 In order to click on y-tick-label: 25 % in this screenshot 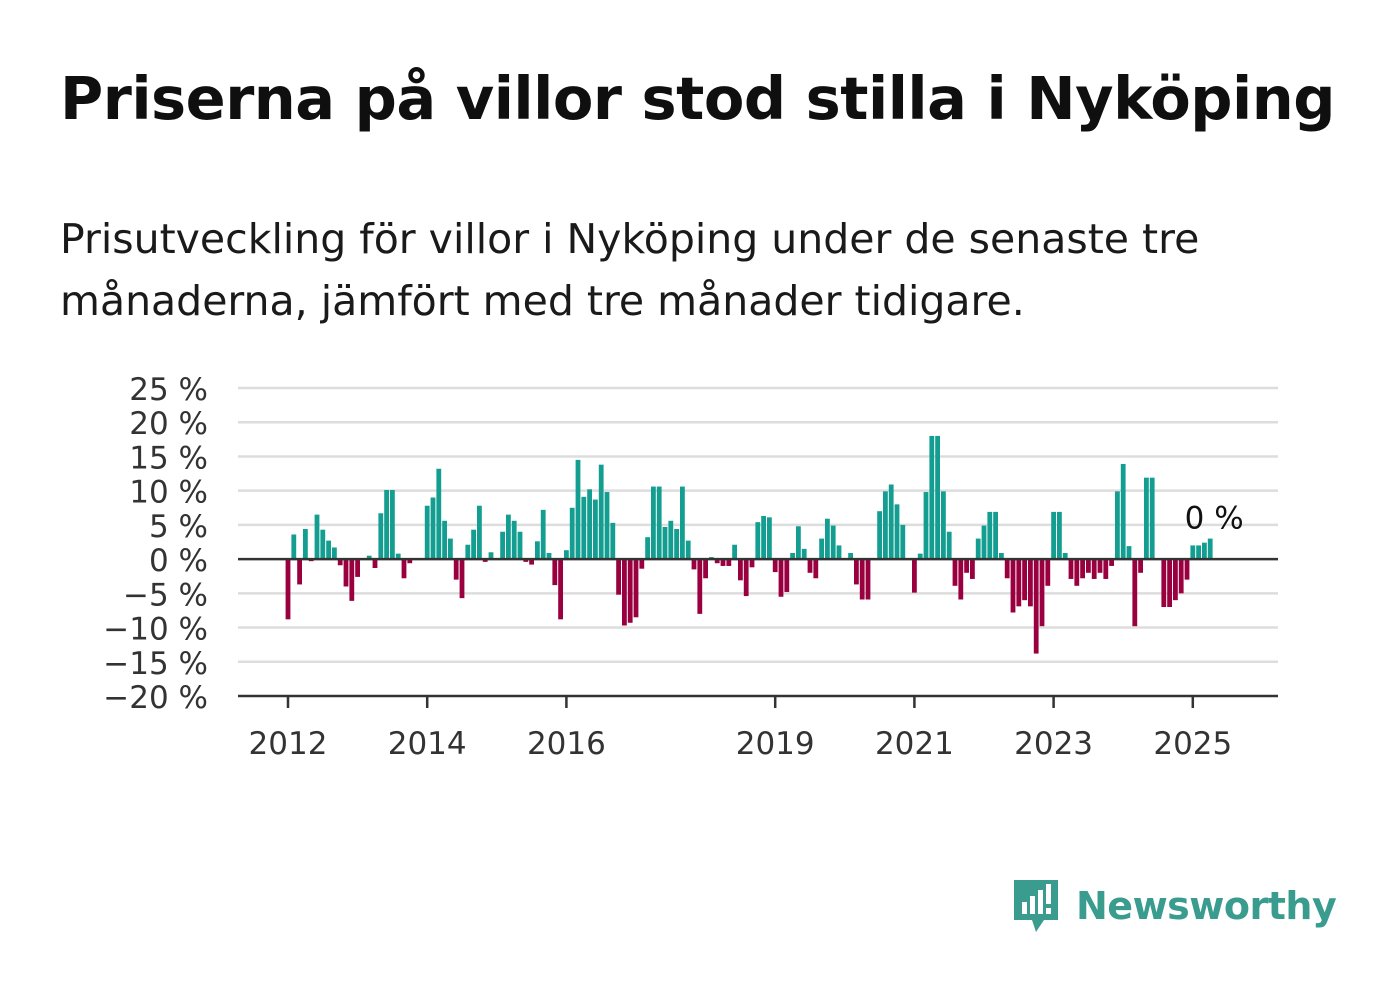, I will do `click(168, 390)`.